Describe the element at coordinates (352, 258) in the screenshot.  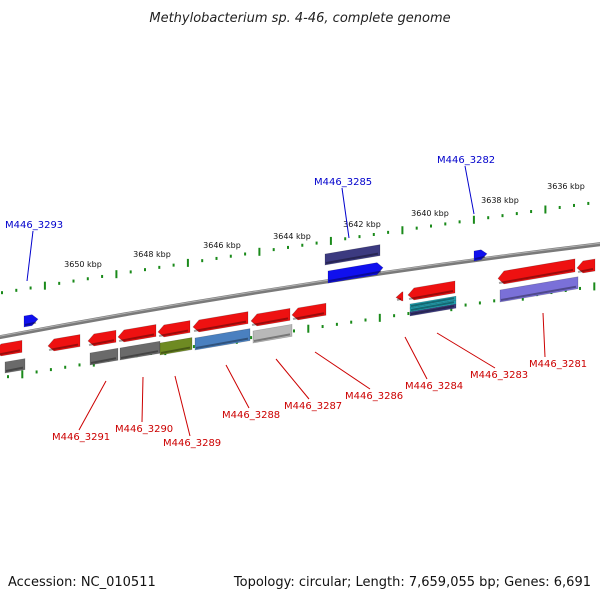
I see `gene-M446_3285-box-shade` at that location.